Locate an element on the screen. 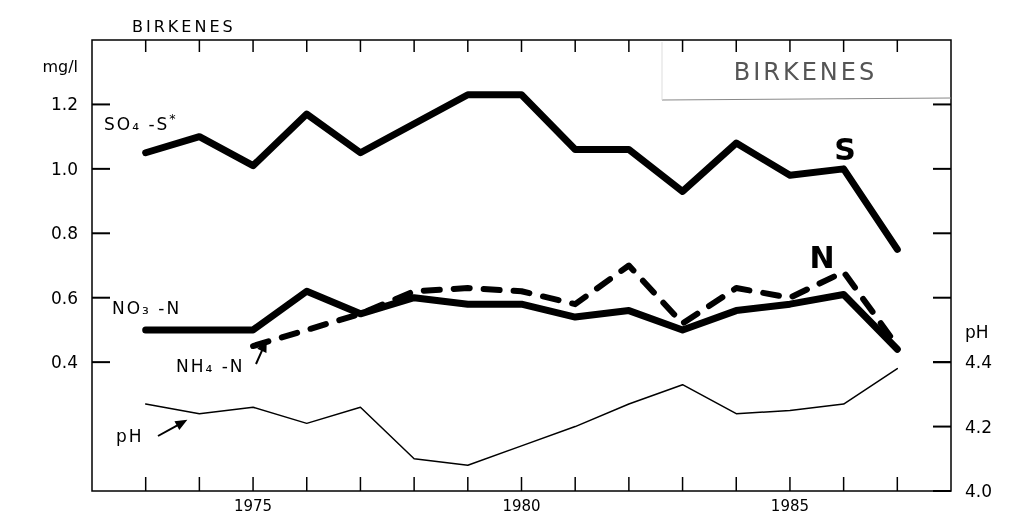 The height and width of the screenshot is (515, 1020). legend-label: NO₃ -N is located at coordinates (147, 308).